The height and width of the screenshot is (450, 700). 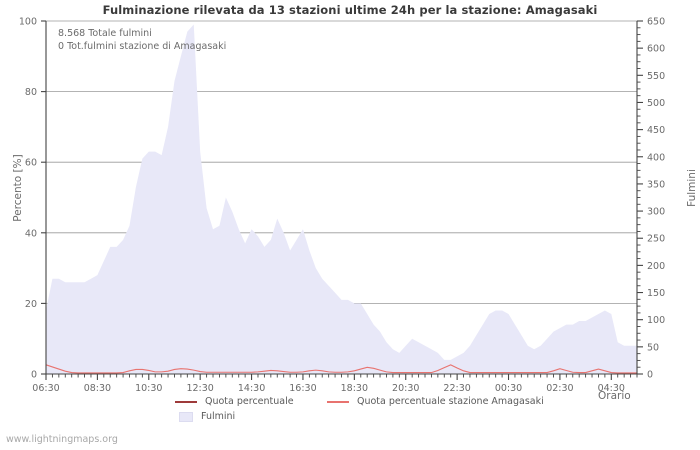 I want to click on footer-watermark: www.lightningmaps.org, so click(x=62, y=439).